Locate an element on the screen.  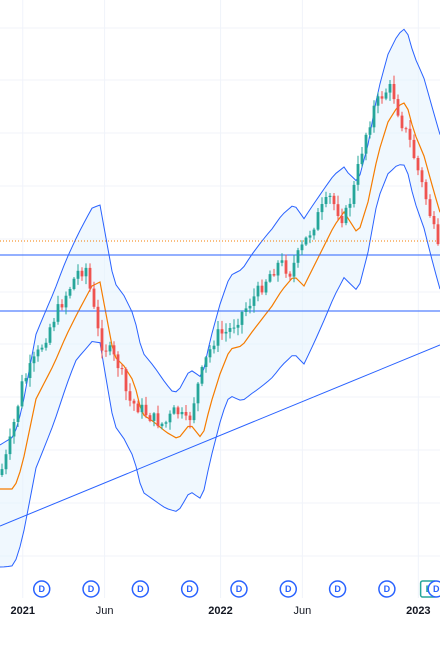
x-tick-label: Jun is located at coordinates (105, 611).